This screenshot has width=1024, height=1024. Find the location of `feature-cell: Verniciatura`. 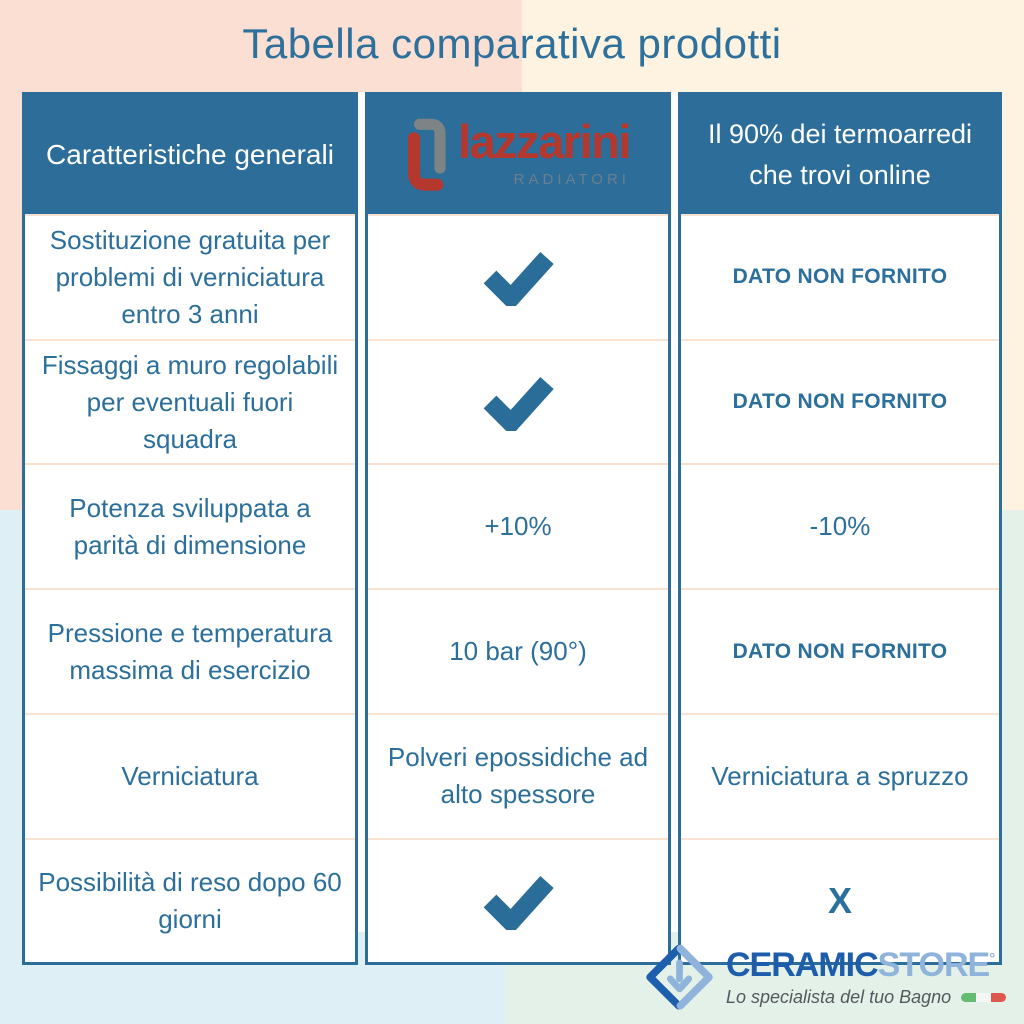

feature-cell: Verniciatura is located at coordinates (190, 775).